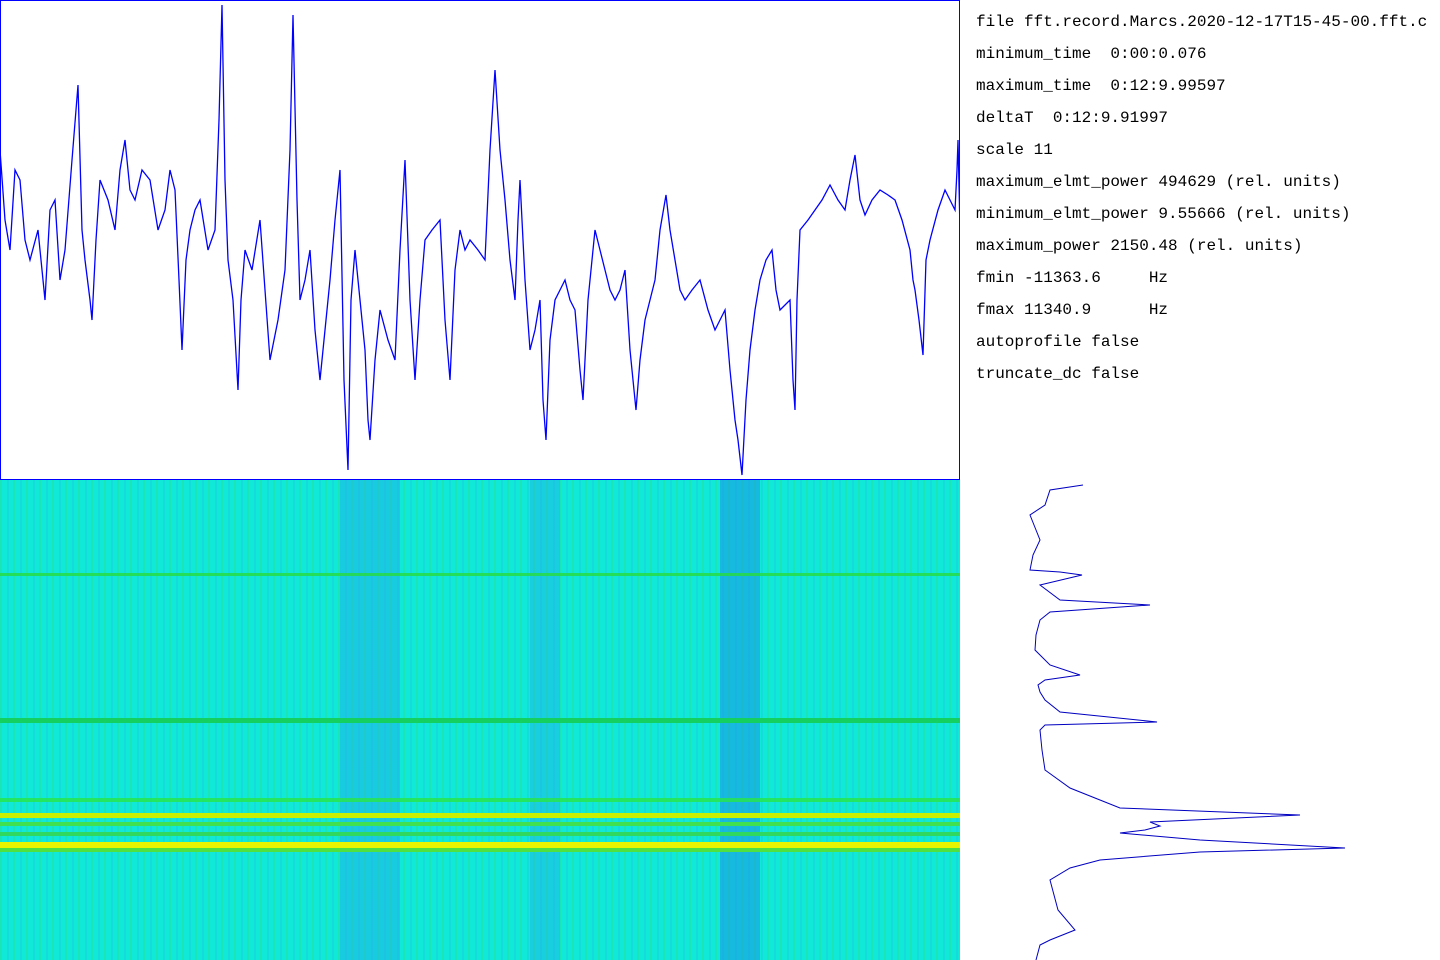  I want to click on info-line: maximum_time 0:12:9.99597, so click(1101, 86).